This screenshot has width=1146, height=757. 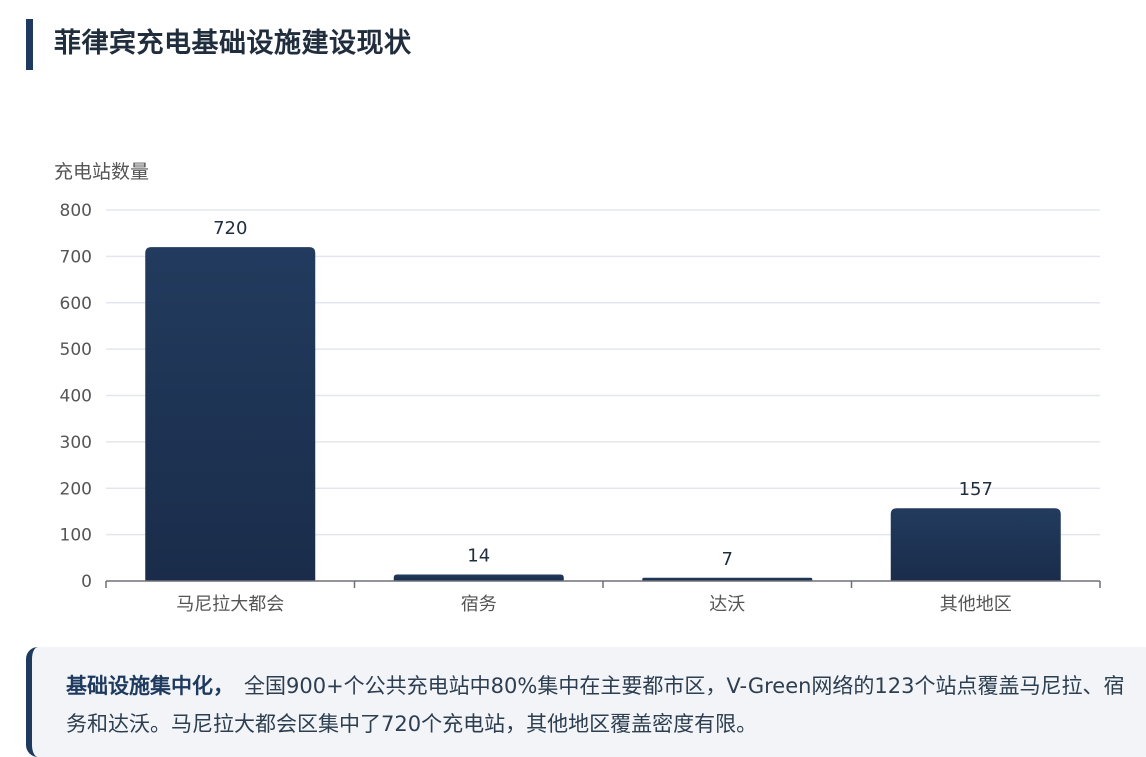 I want to click on y-tick-label-500: 500, so click(x=76, y=350).